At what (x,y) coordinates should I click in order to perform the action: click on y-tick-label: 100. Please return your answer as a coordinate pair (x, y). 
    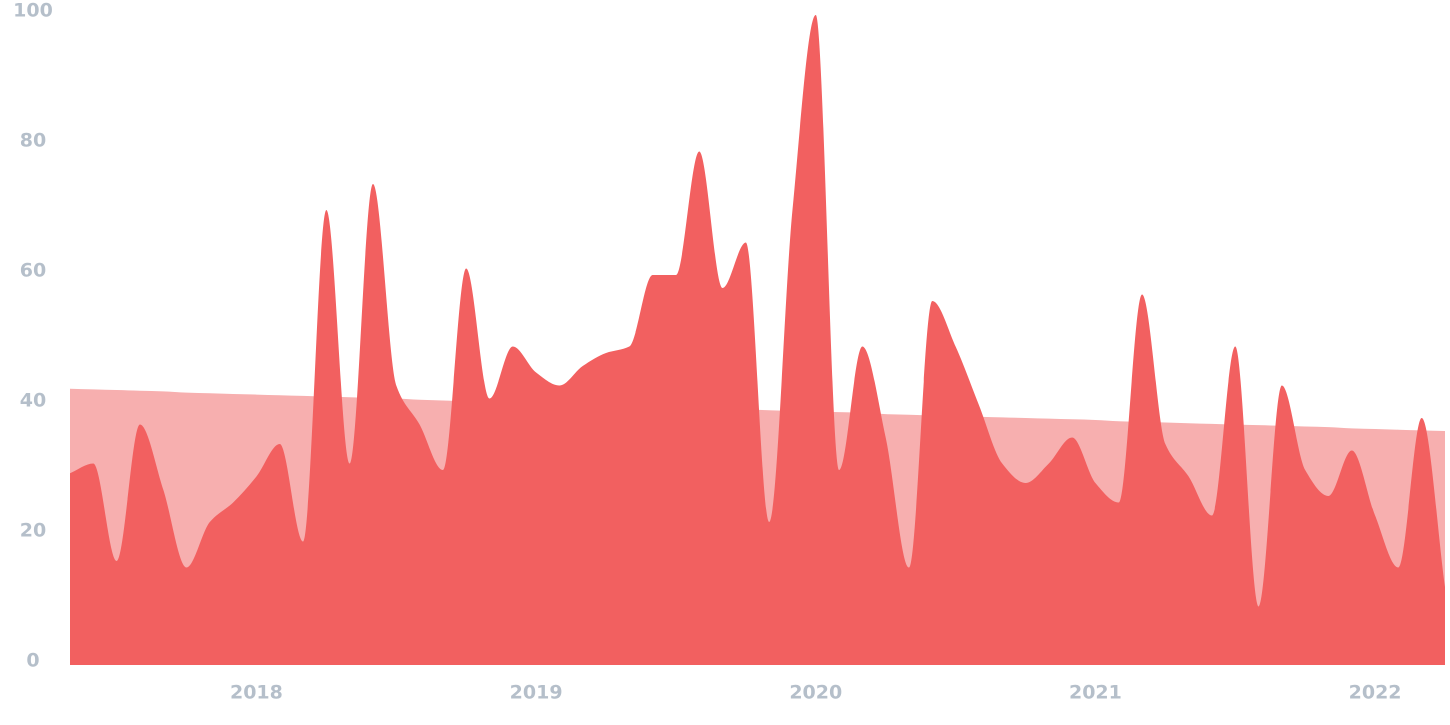
    Looking at the image, I should click on (33, 11).